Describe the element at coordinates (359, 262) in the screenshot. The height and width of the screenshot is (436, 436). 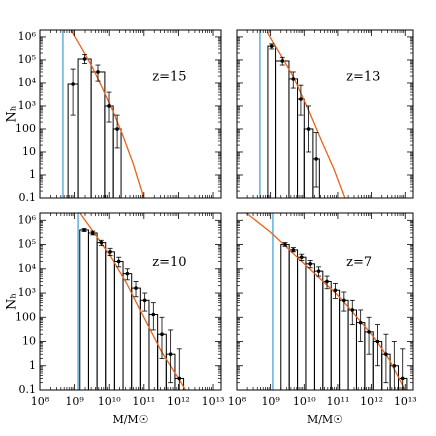
I see `panel-label: z=7` at that location.